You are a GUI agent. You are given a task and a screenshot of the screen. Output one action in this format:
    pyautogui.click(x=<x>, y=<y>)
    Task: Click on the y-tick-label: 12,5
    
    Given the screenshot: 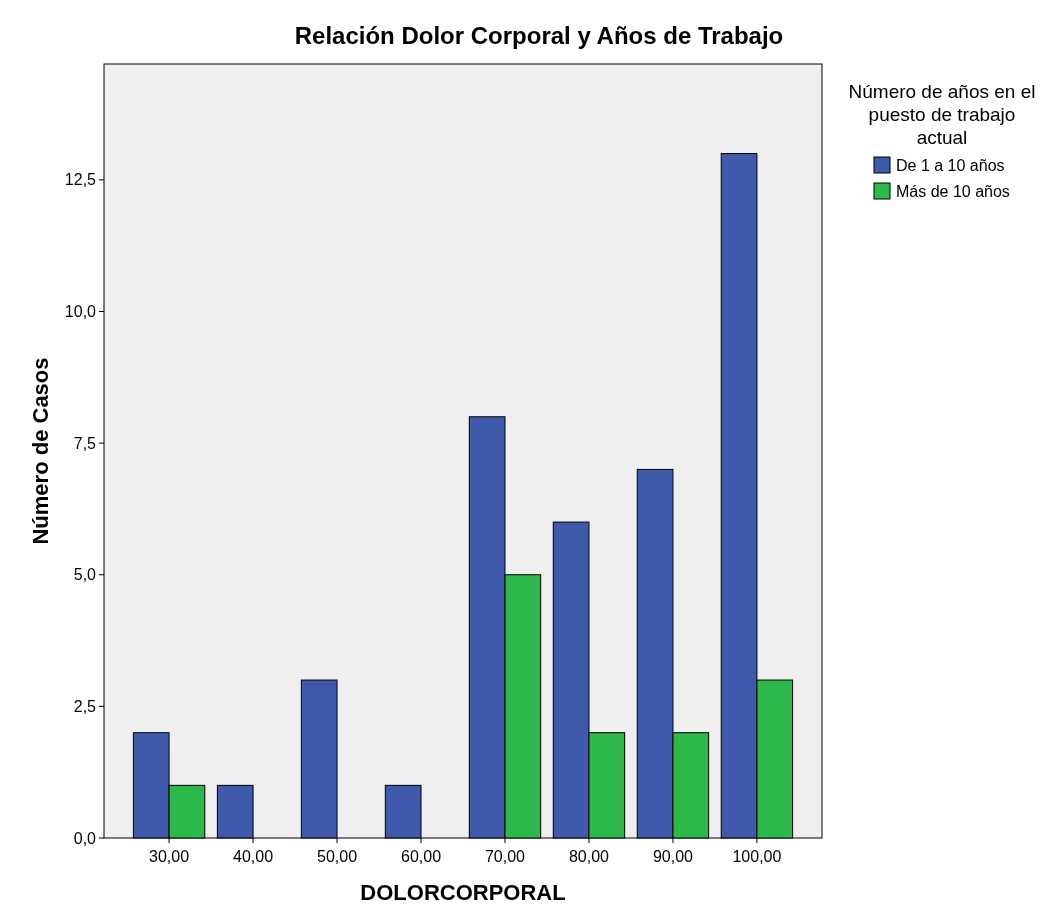 What is the action you would take?
    pyautogui.click(x=80, y=180)
    